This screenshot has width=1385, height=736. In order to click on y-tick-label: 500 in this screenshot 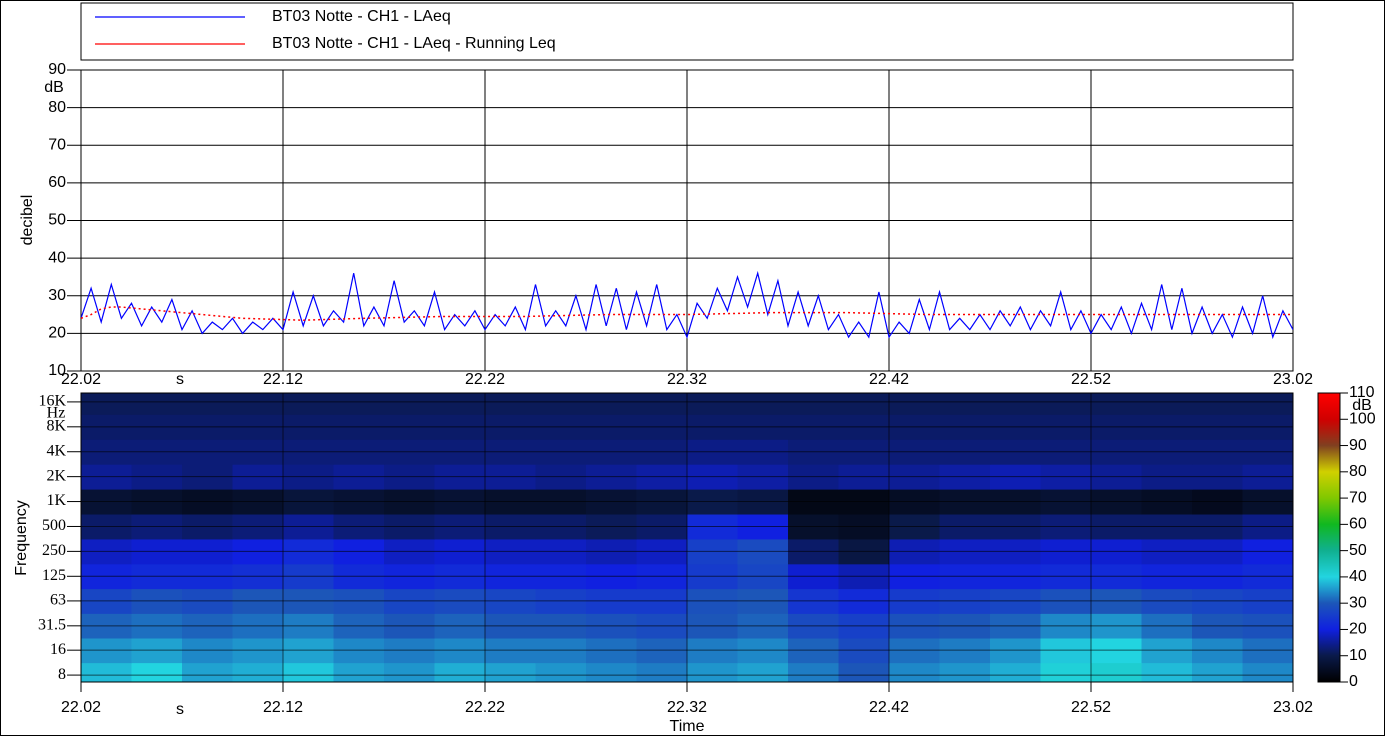, I will do `click(54, 525)`.